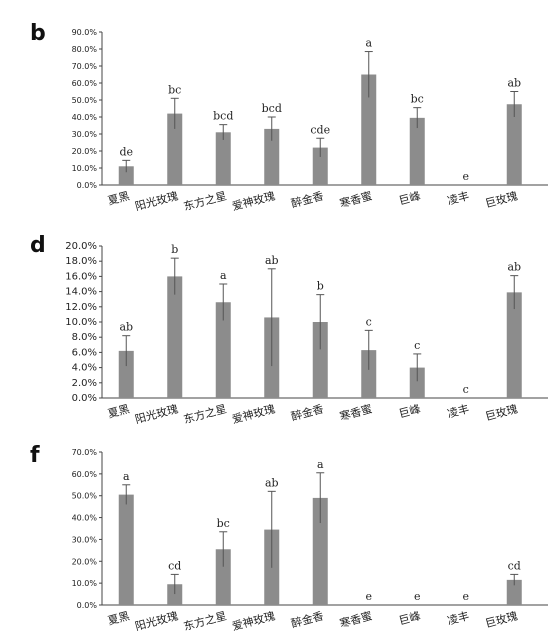 The height and width of the screenshot is (642, 552). Describe the element at coordinates (84, 337) in the screenshot. I see `y-tick-label: 8.0%` at that location.